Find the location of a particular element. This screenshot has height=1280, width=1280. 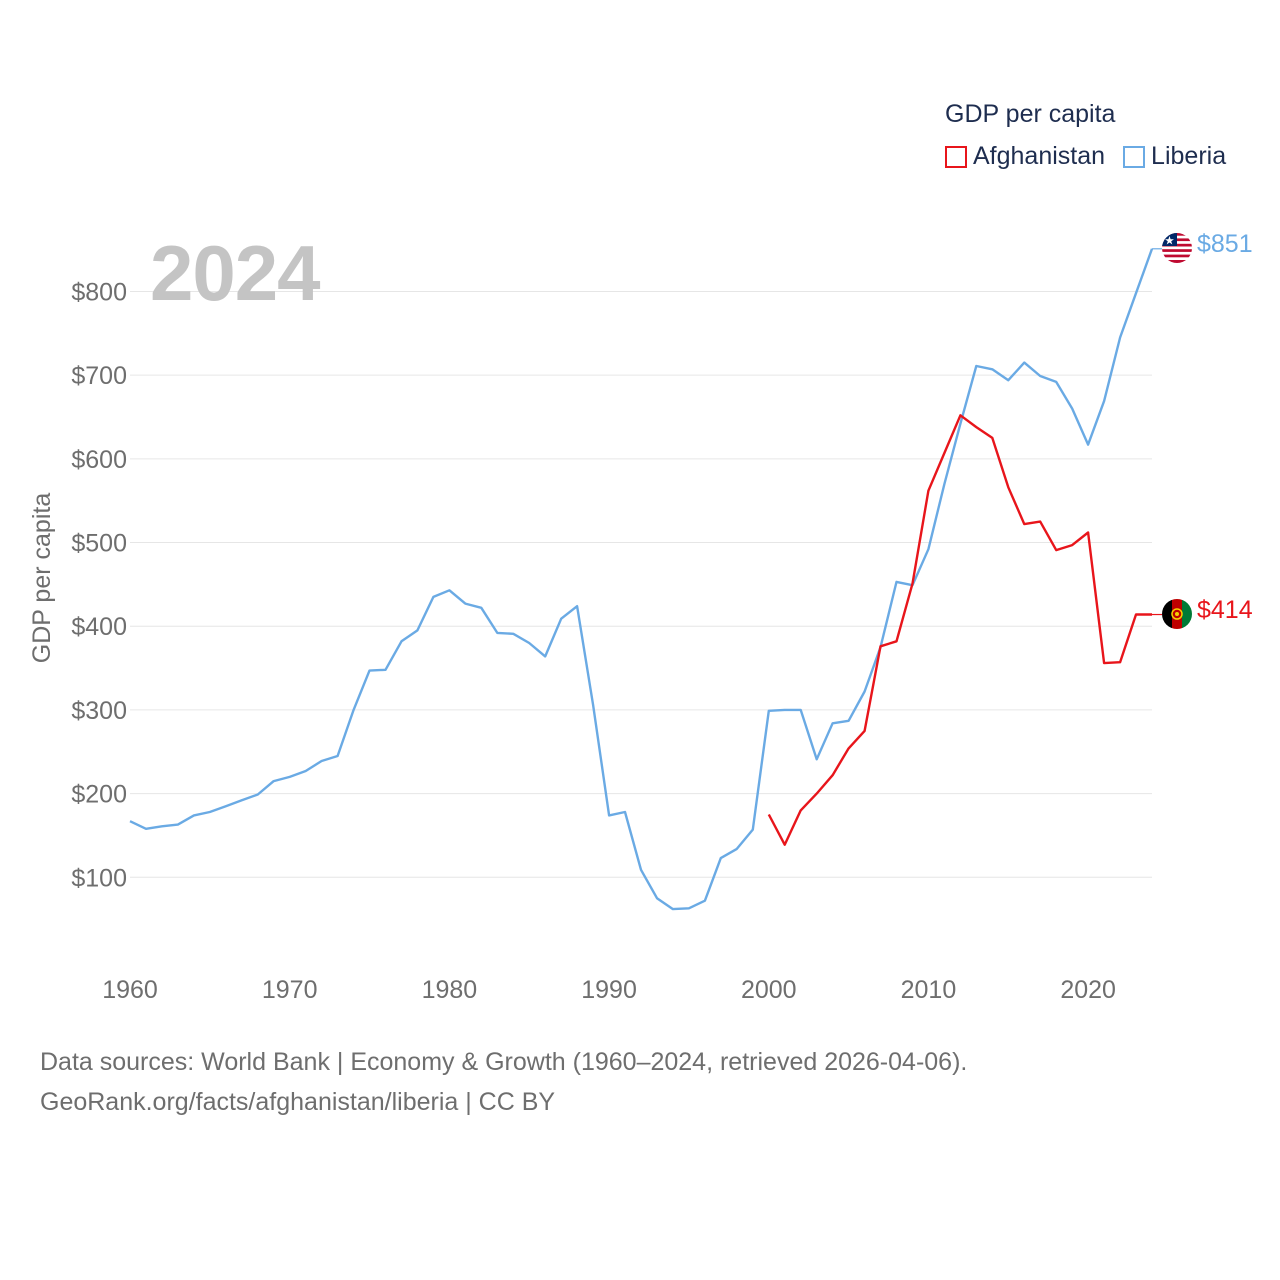

x-axis-ticks: 1960 1970 1980 1990 2000 2010 2020 is located at coordinates (609, 990).